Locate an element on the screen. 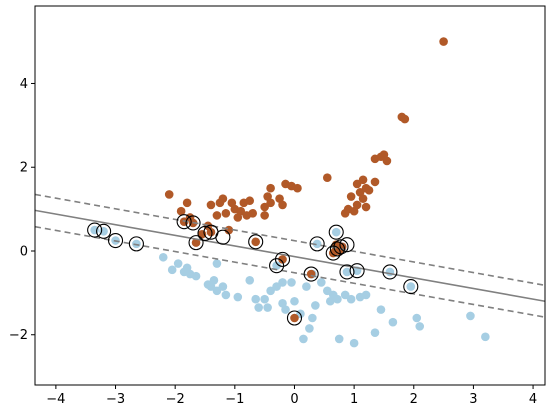 Image resolution: width=550 pixels, height=411 pixels. y-tick-label: −2 is located at coordinates (18, 335).